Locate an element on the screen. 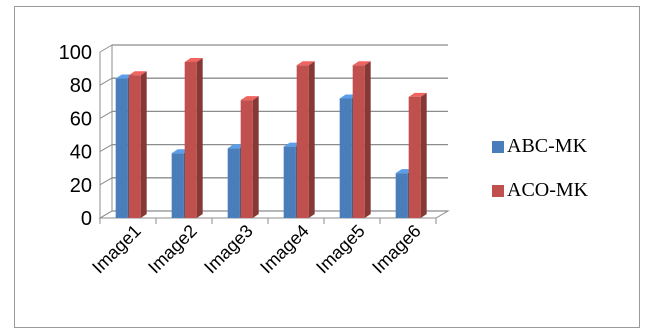  x-category-label: Image3 is located at coordinates (228, 249).